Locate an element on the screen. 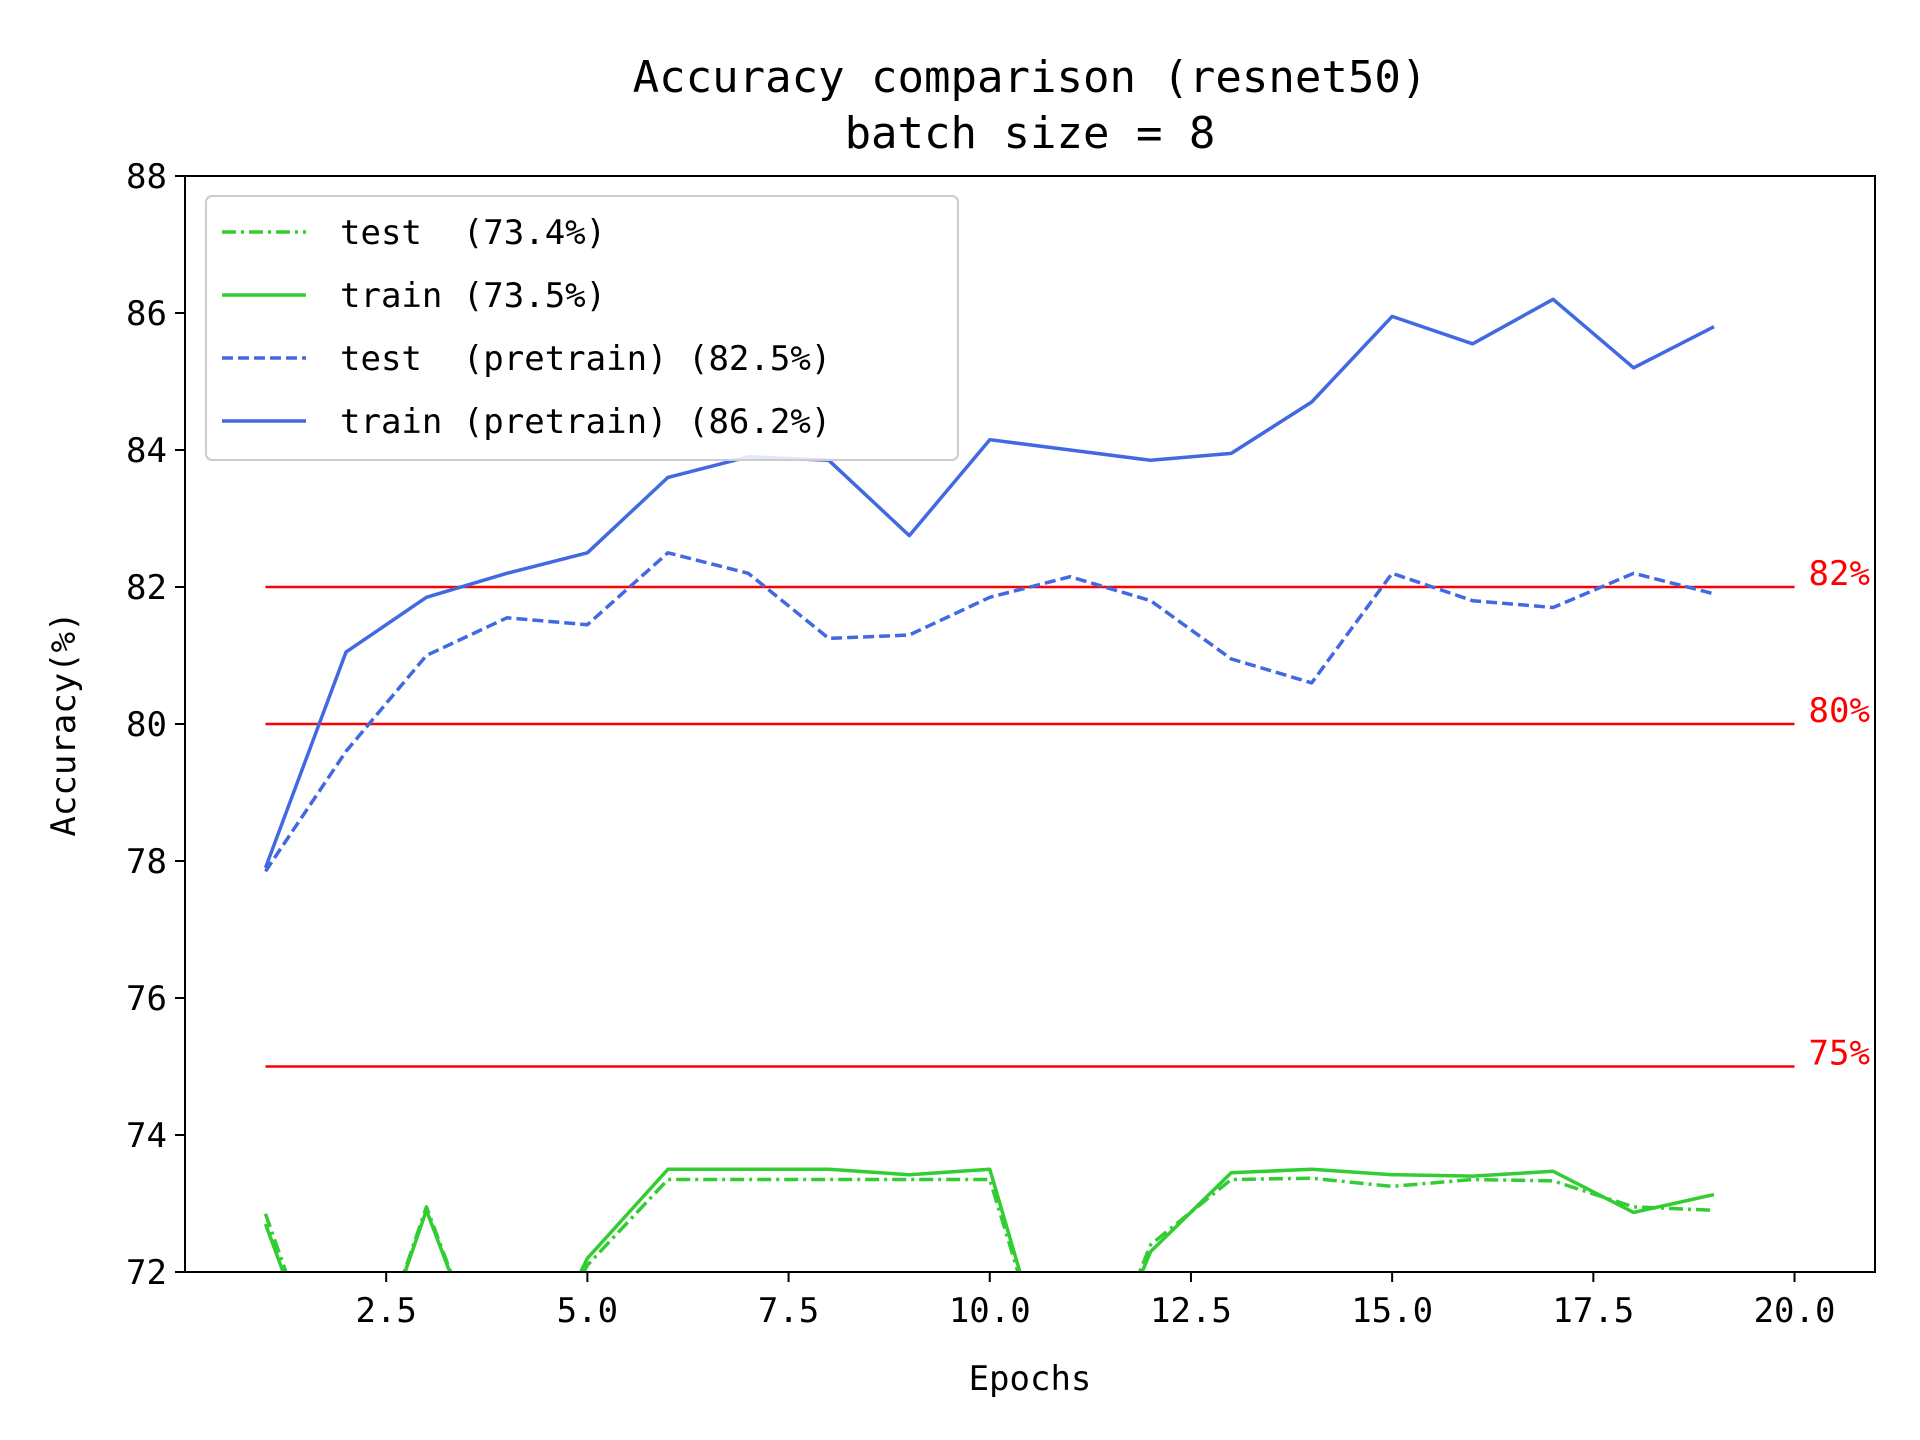 This screenshot has width=1920, height=1440. reference-line-label: 82% is located at coordinates (1839, 574).